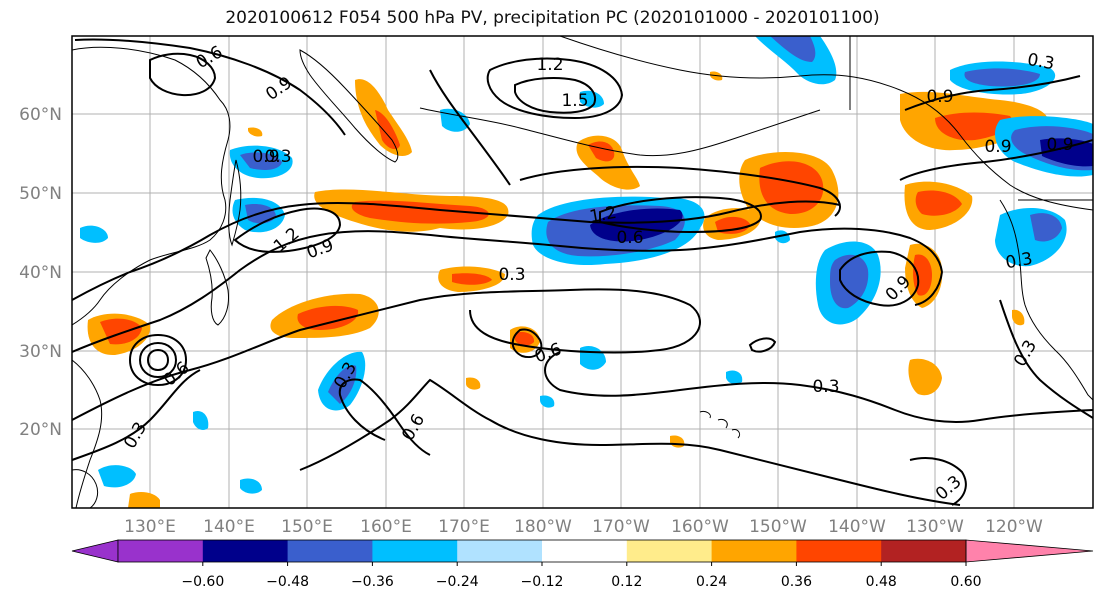 Image resolution: width=1105 pixels, height=601 pixels. Describe the element at coordinates (720, 425) in the screenshot. I see `coastline-hawaii` at that location.